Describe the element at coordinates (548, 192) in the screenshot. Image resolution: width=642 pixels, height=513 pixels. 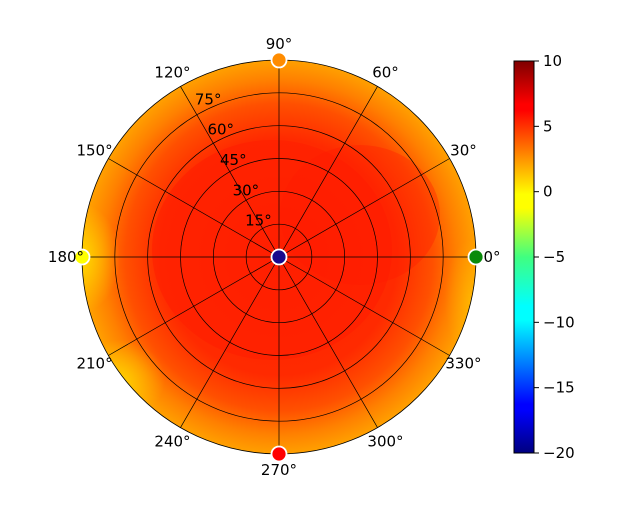
I see `colorbar-tick-label: 0` at that location.